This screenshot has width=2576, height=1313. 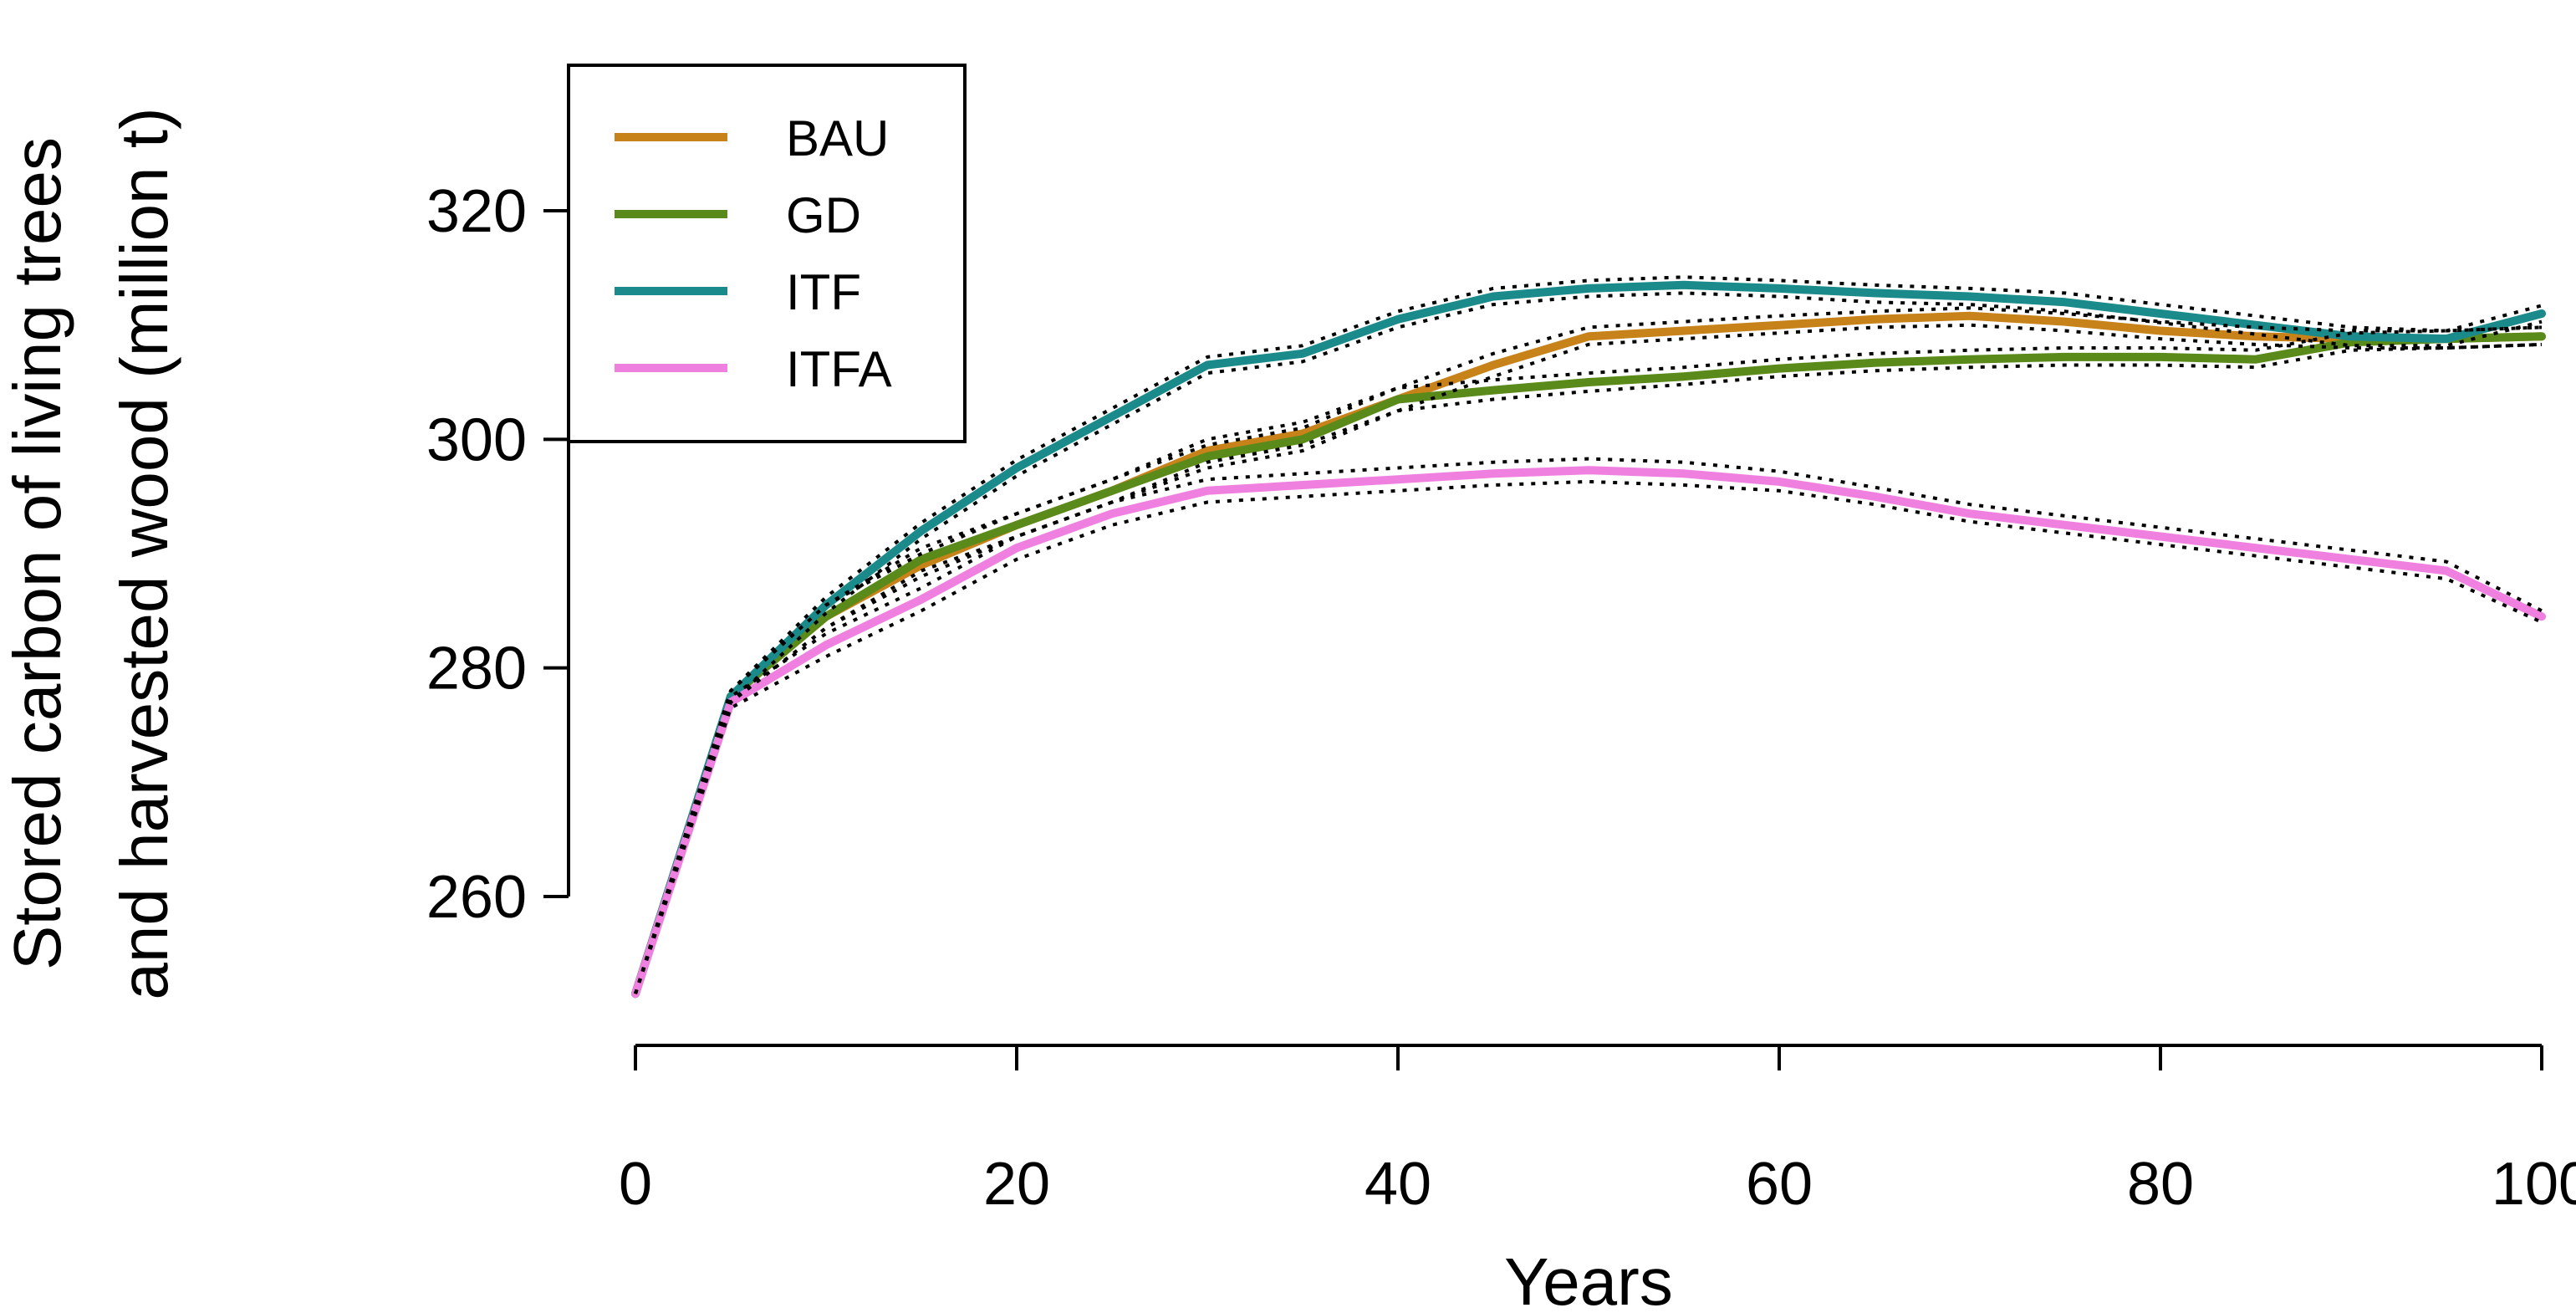 I want to click on x-tick-label: 40, so click(x=1398, y=1184).